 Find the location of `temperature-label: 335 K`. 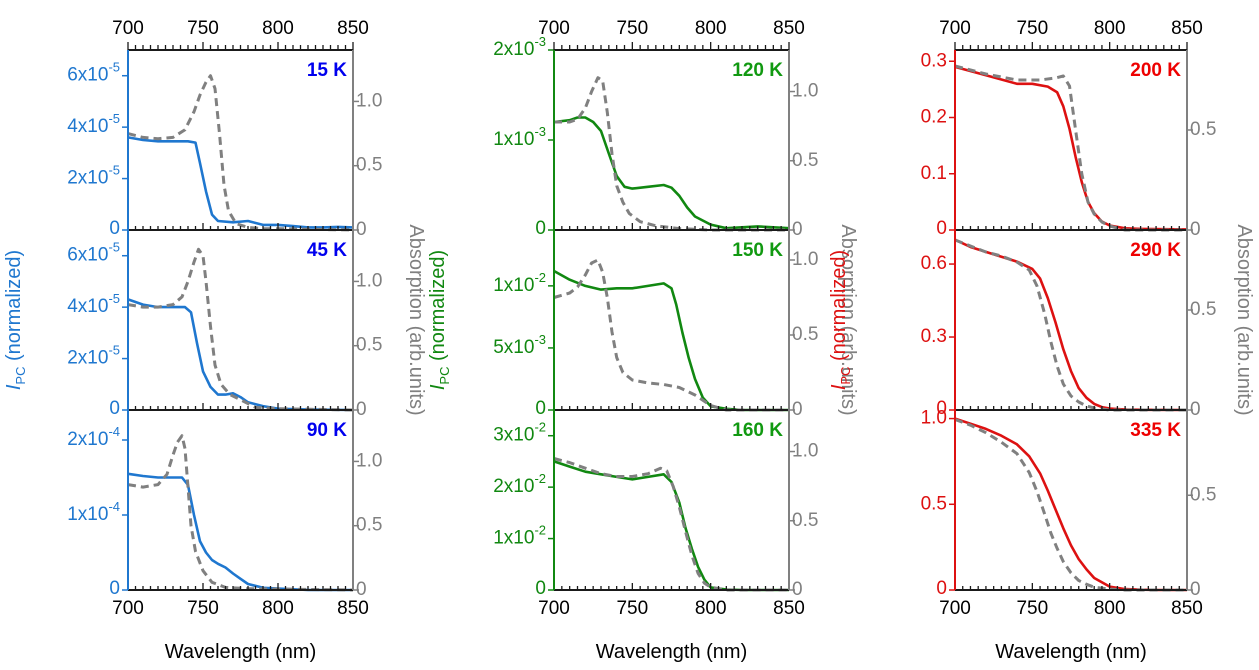

temperature-label: 335 K is located at coordinates (1155, 430).